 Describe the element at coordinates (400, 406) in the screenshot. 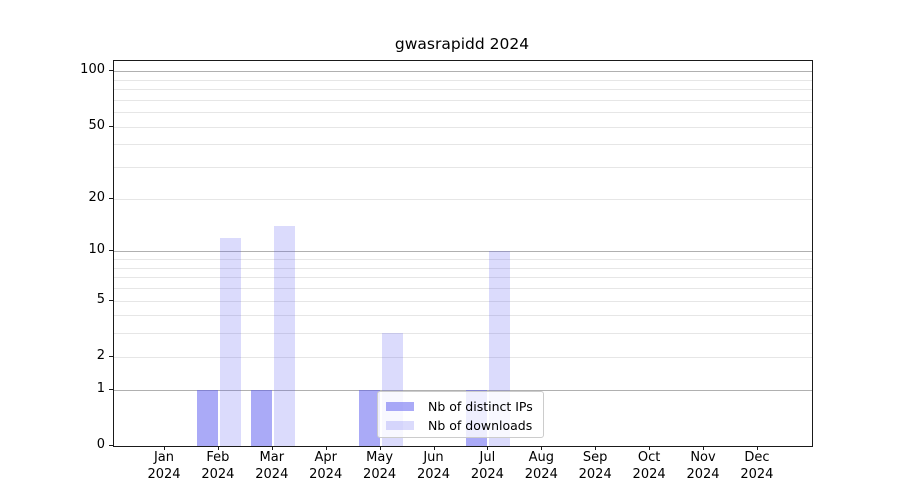

I see `legend-swatch-distinct-ips-icon` at that location.